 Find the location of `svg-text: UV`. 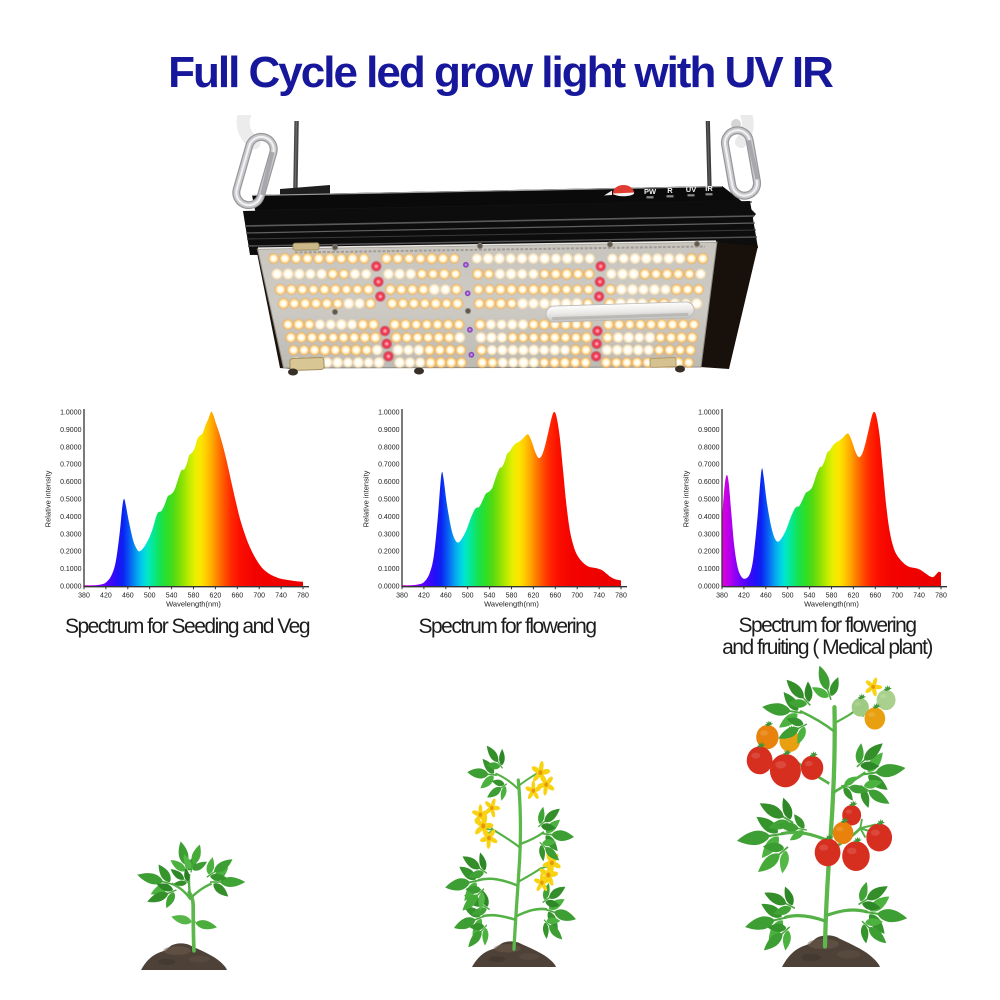

svg-text: UV is located at coordinates (691, 189).